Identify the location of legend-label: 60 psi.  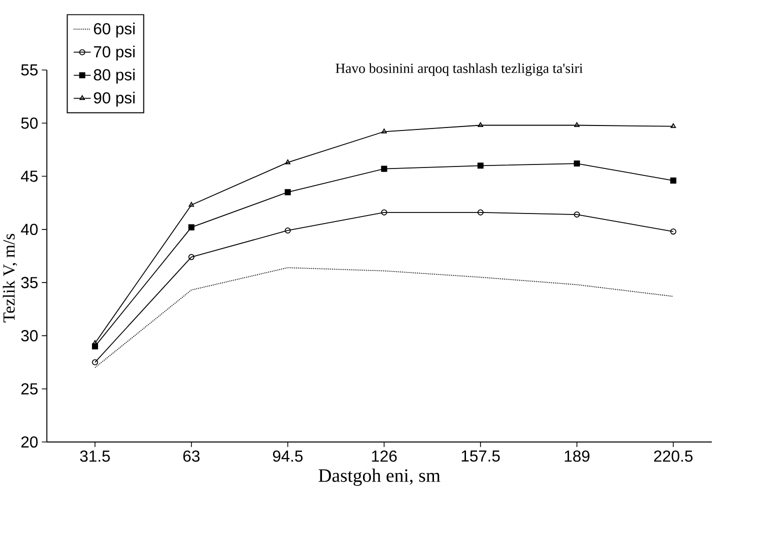
(114, 30).